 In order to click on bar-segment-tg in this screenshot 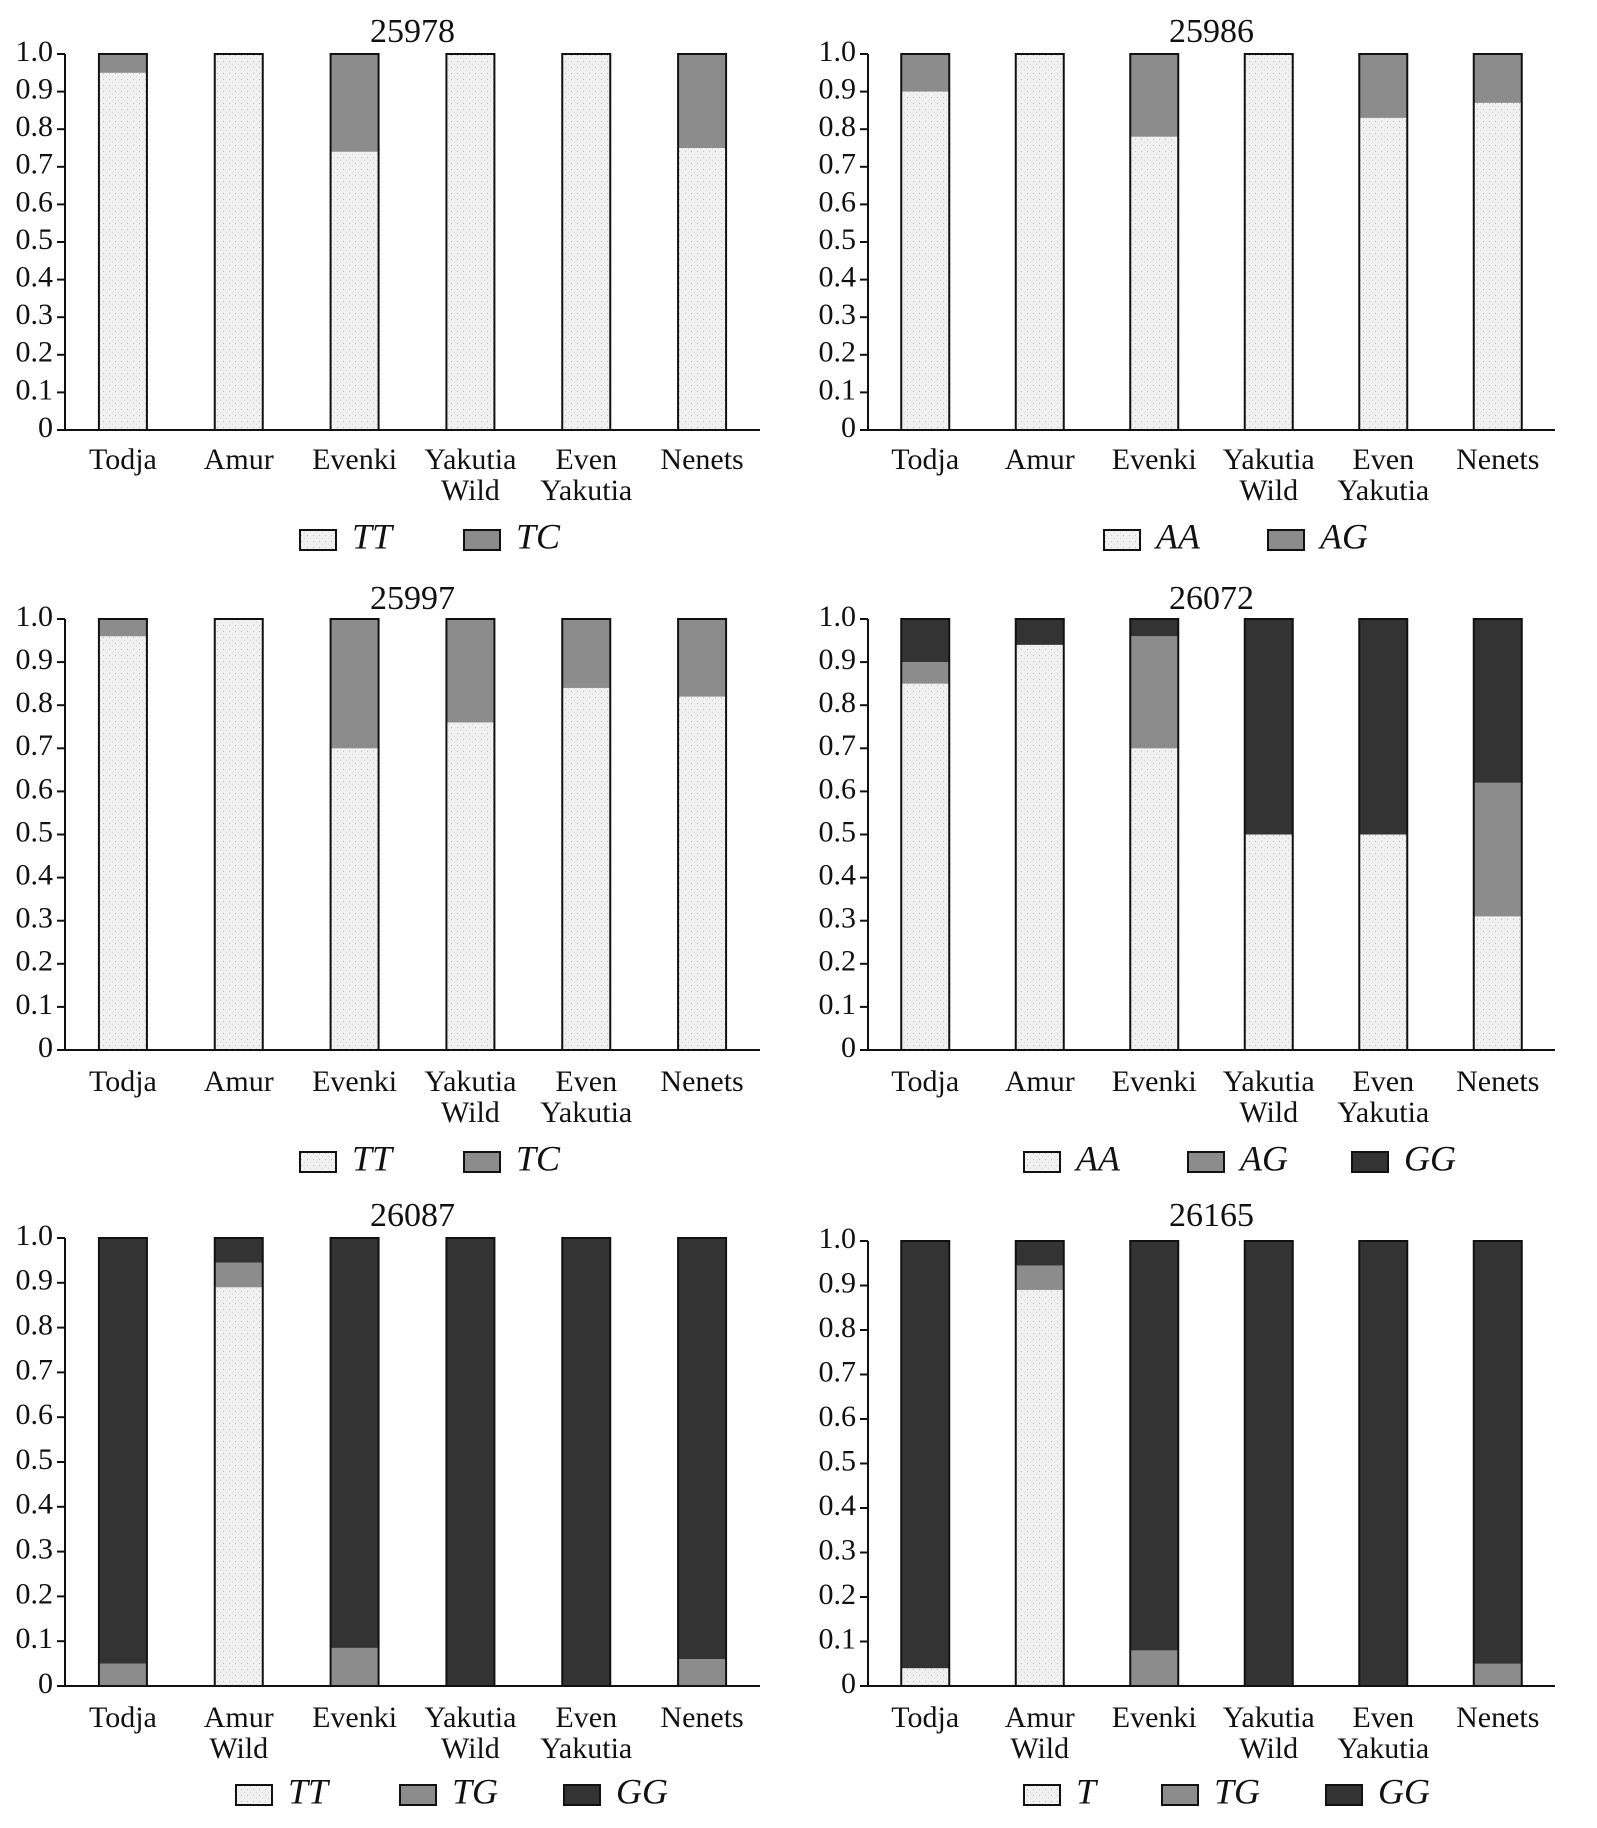, I will do `click(1497, 1674)`.